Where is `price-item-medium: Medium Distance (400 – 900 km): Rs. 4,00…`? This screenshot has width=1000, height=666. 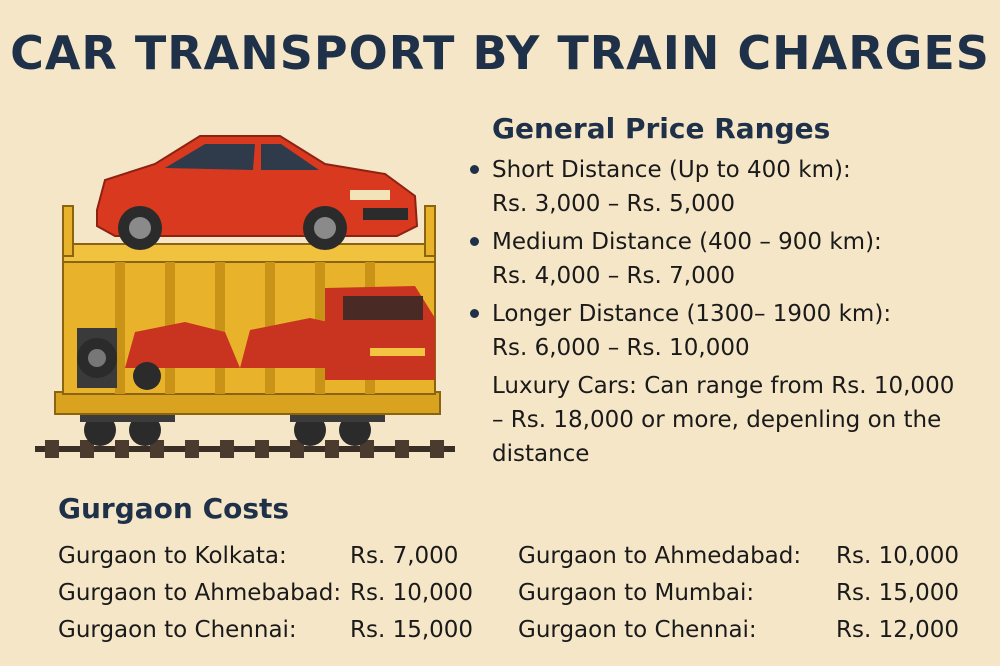
price-item-medium: Medium Distance (400 – 900 km): Rs. 4,00… is located at coordinates (730, 259).